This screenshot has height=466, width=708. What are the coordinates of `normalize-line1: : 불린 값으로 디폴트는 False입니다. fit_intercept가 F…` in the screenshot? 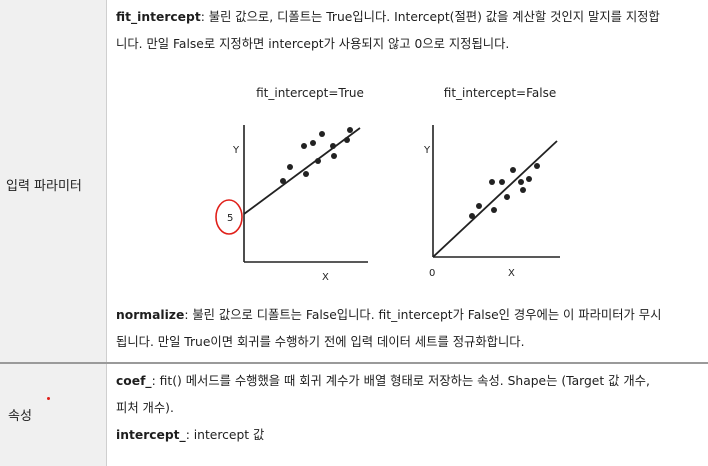 It's located at (423, 315).